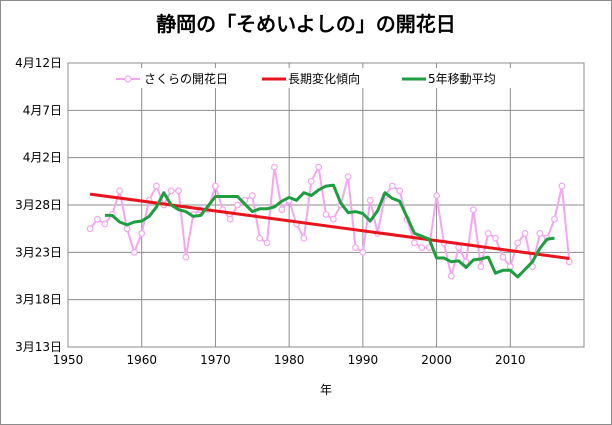 The width and height of the screenshot is (612, 425). What do you see at coordinates (128, 79) in the screenshot?
I see `legend-marker` at bounding box center [128, 79].